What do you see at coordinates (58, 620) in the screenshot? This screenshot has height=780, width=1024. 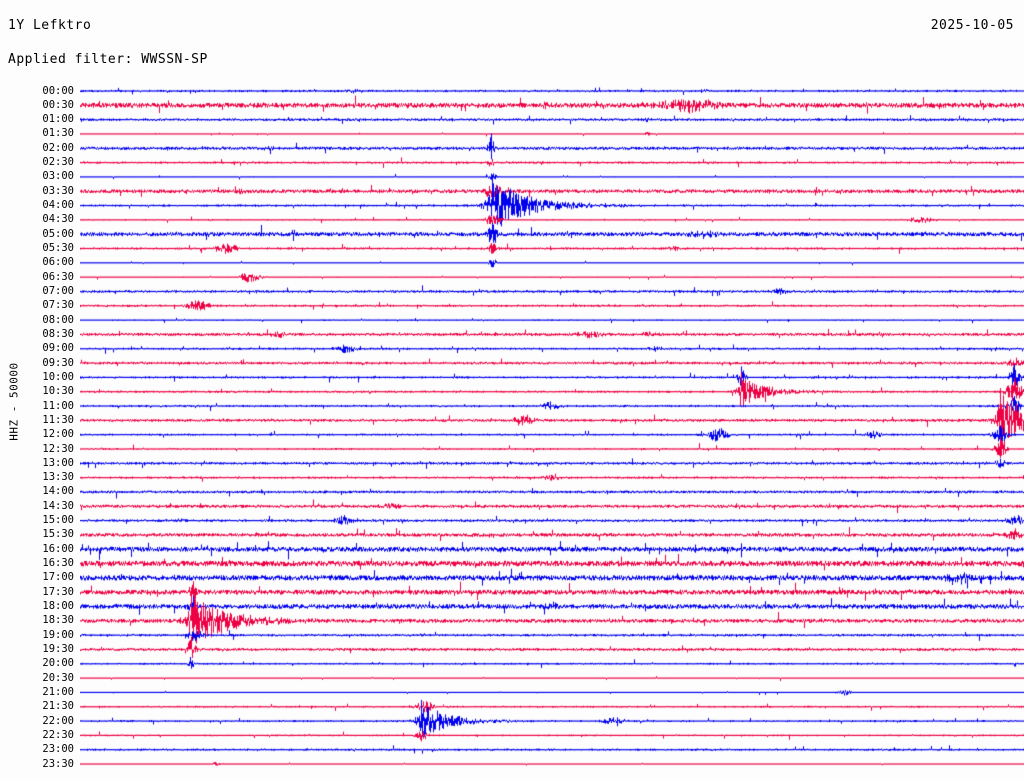 I see `time-axis-label: 18:30` at bounding box center [58, 620].